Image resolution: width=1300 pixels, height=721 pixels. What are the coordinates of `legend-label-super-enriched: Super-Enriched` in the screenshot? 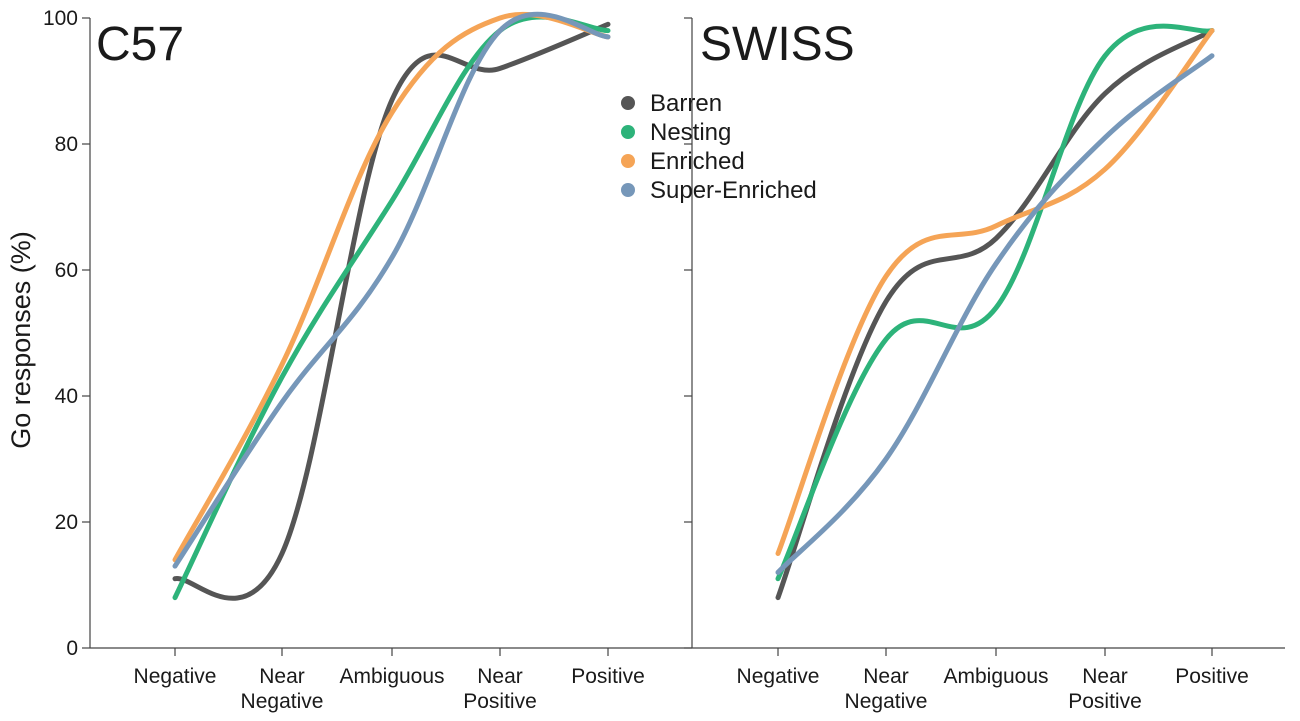 It's located at (733, 190).